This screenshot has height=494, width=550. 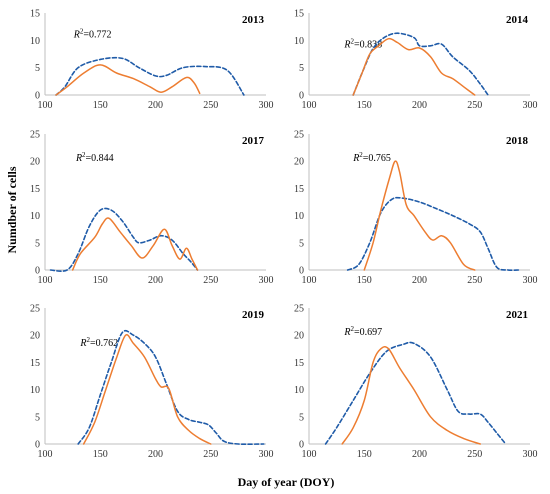 What do you see at coordinates (253, 141) in the screenshot?
I see `panel-year-label: 2017` at bounding box center [253, 141].